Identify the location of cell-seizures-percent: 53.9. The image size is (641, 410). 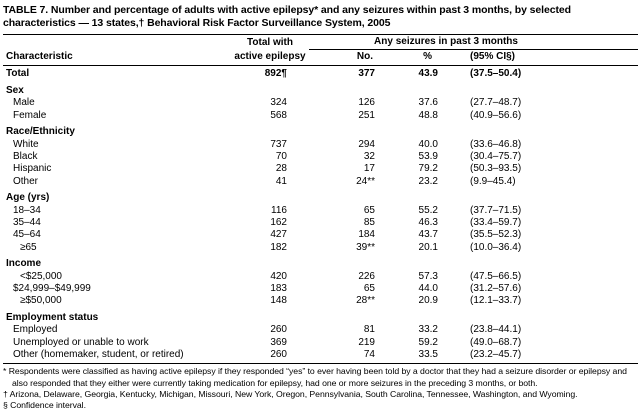
(428, 157).